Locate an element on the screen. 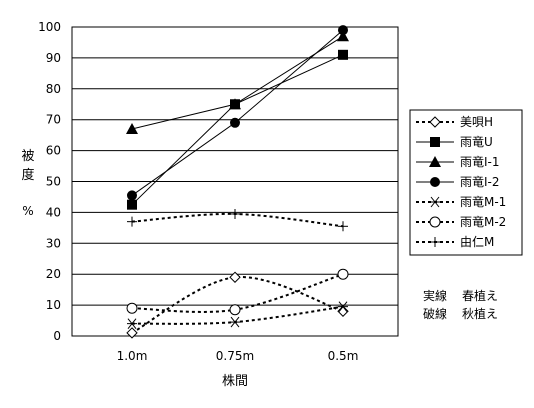  legend-item-4: 雨竜I-2 is located at coordinates (458, 182).